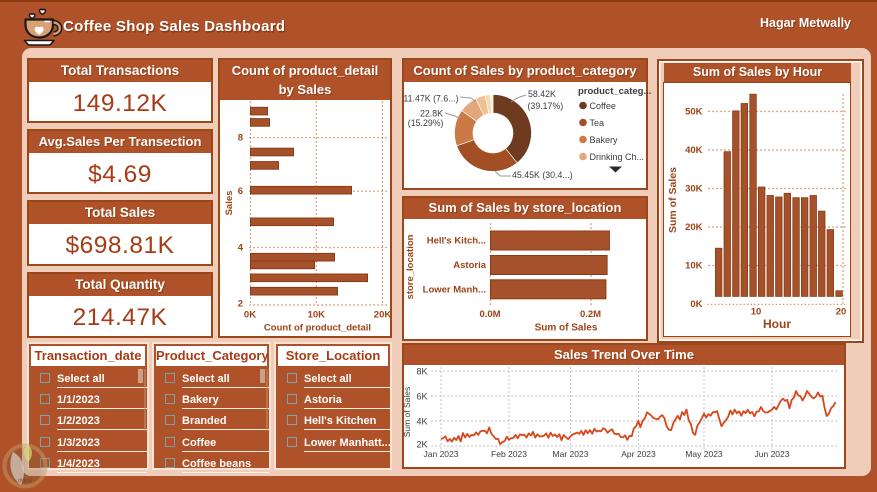  I want to click on svg-text: 4K, so click(421, 422).